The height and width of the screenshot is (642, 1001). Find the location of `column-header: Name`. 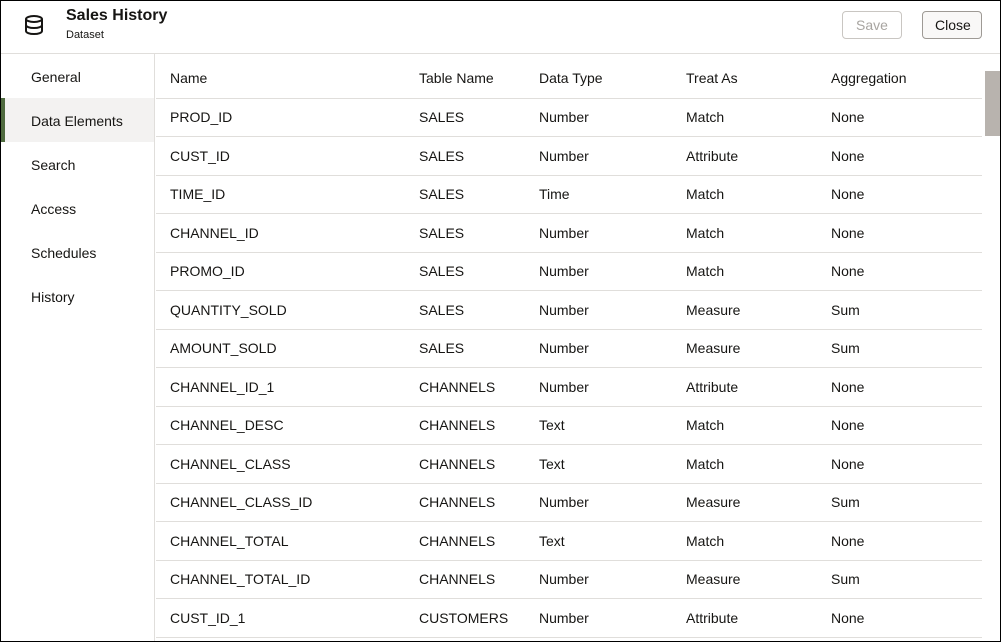

column-header: Name is located at coordinates (287, 76).